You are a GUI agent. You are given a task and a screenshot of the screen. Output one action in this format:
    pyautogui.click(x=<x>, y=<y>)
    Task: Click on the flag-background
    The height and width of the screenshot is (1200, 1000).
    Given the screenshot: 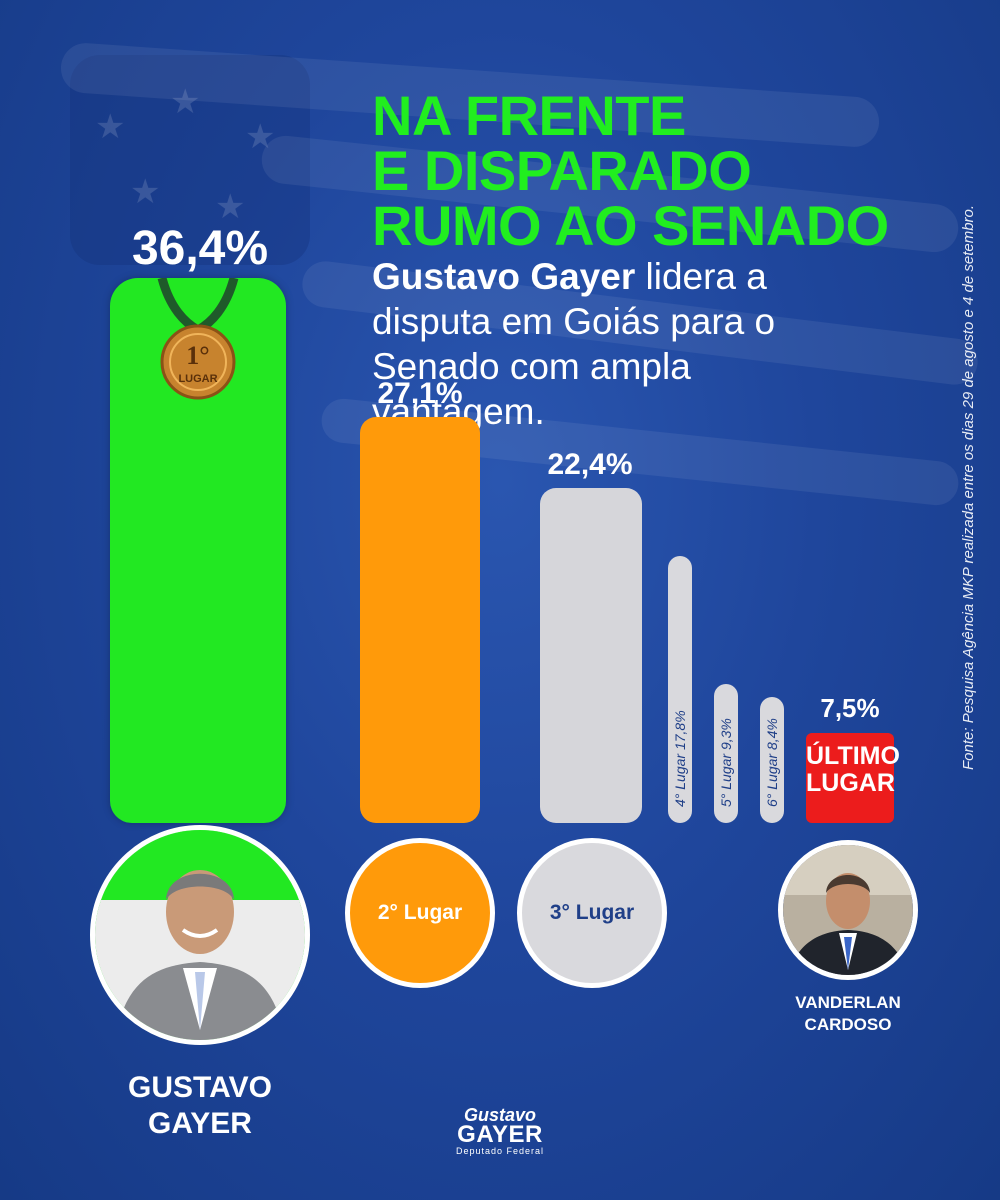 What is the action you would take?
    pyautogui.click(x=190, y=160)
    